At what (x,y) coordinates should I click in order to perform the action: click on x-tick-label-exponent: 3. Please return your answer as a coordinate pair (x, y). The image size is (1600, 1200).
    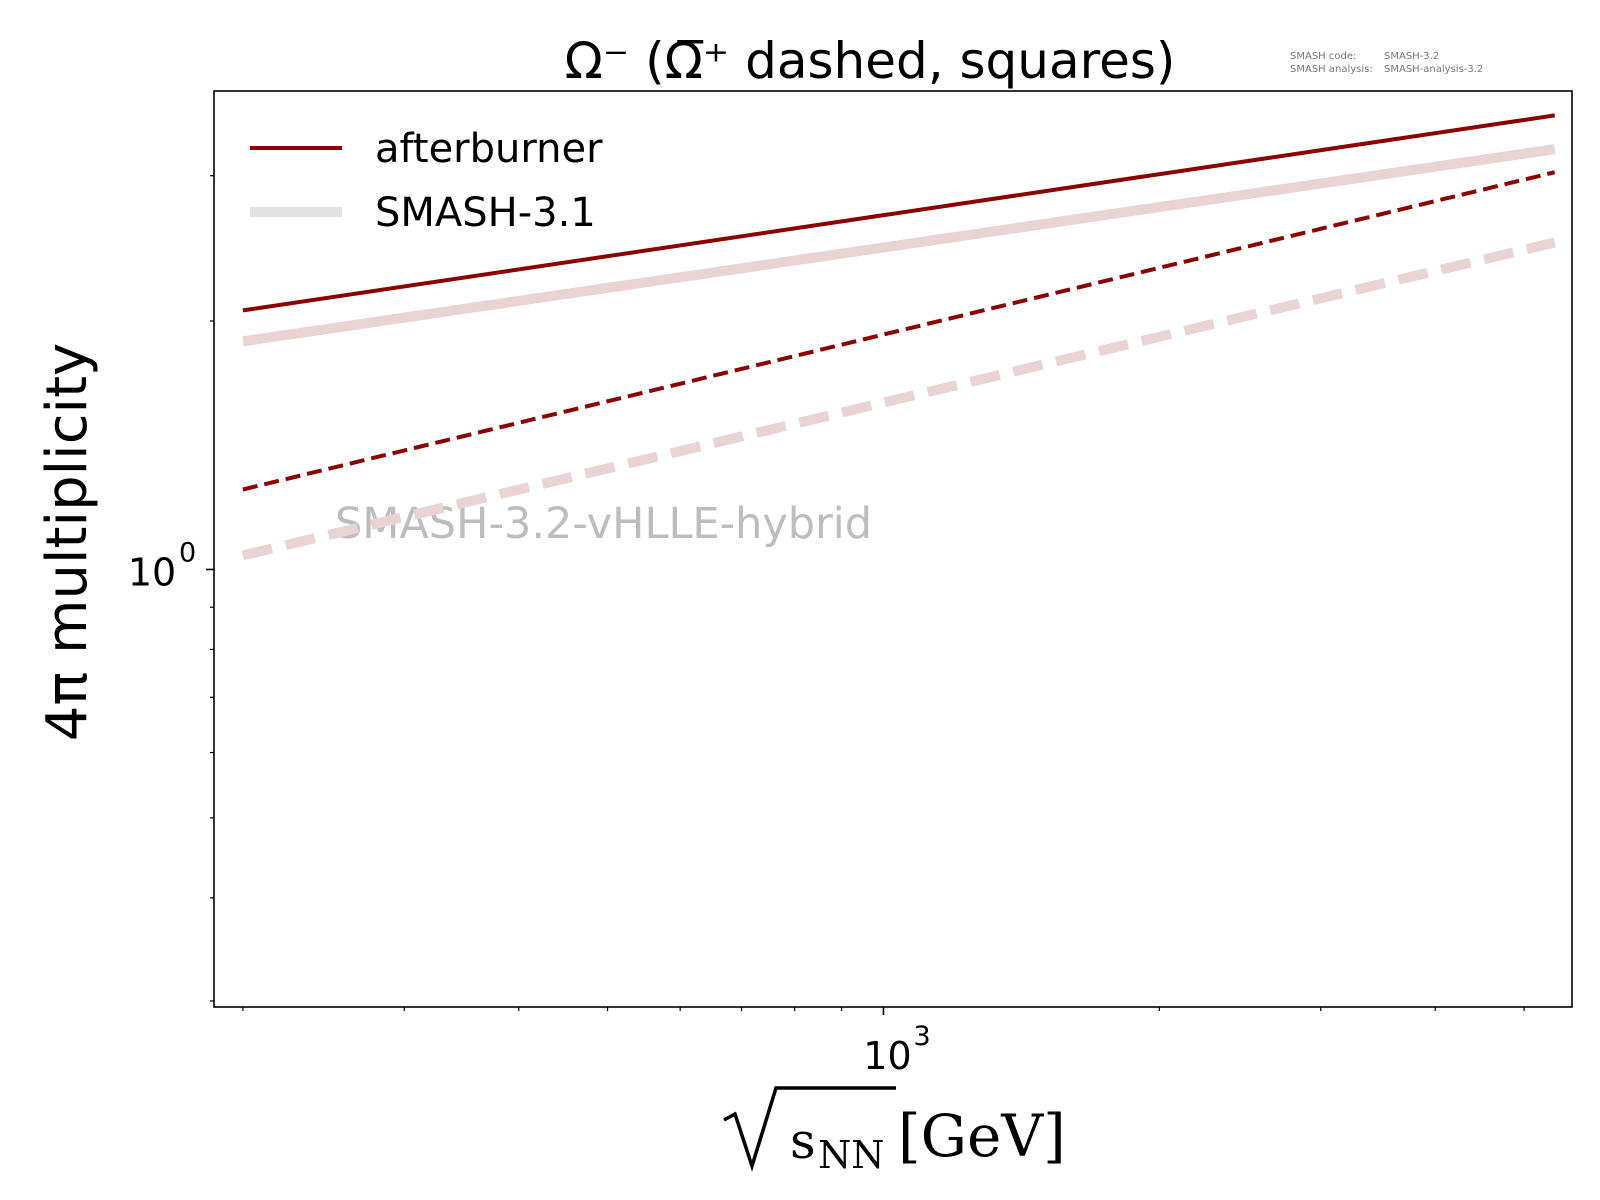
    Looking at the image, I should click on (921, 1036).